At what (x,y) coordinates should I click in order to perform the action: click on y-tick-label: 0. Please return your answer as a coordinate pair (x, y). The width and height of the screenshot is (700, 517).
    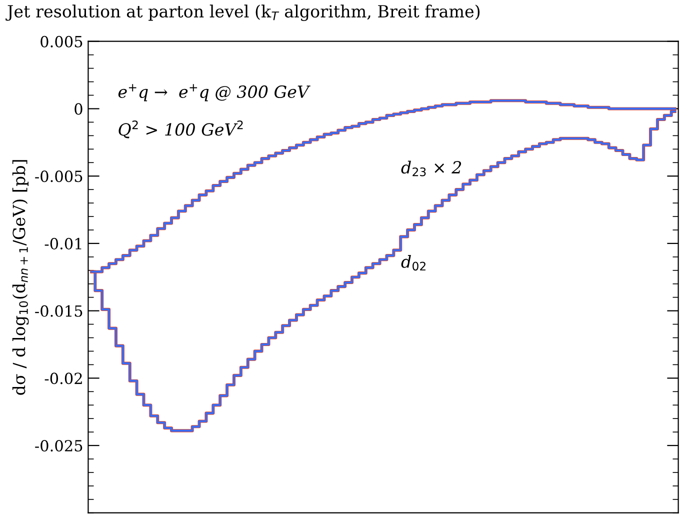
    Looking at the image, I should click on (78, 109).